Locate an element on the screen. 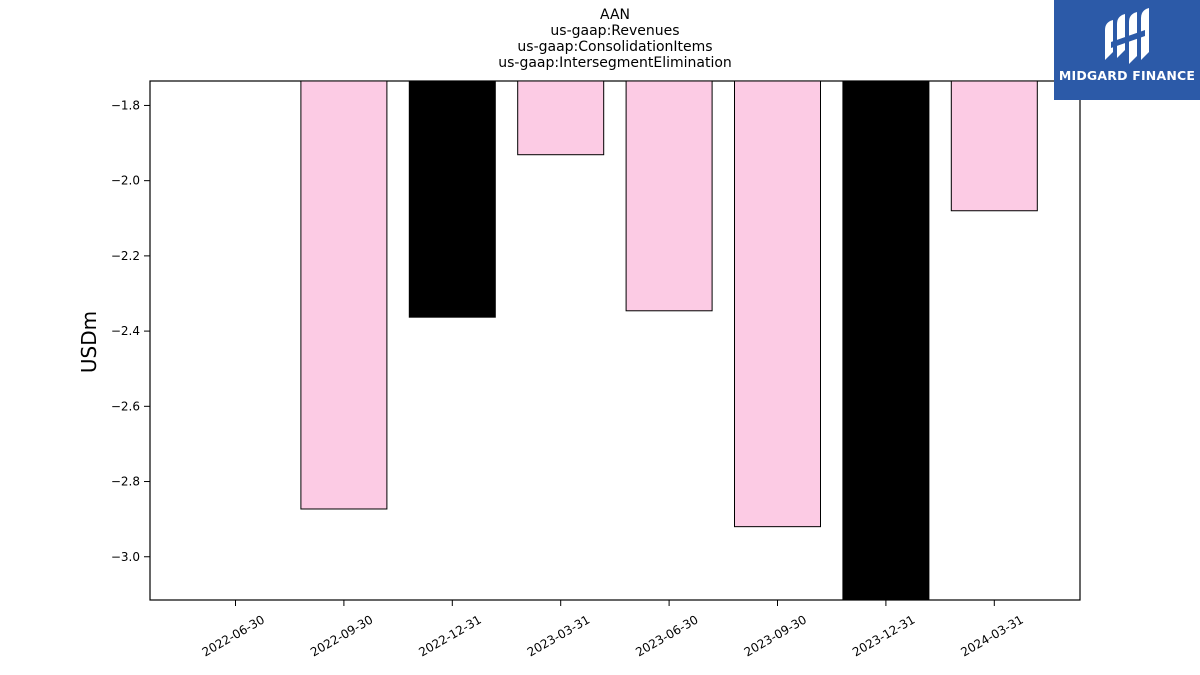 This screenshot has height=675, width=1200. x-tick-label: 2022-06-30 is located at coordinates (233, 635).